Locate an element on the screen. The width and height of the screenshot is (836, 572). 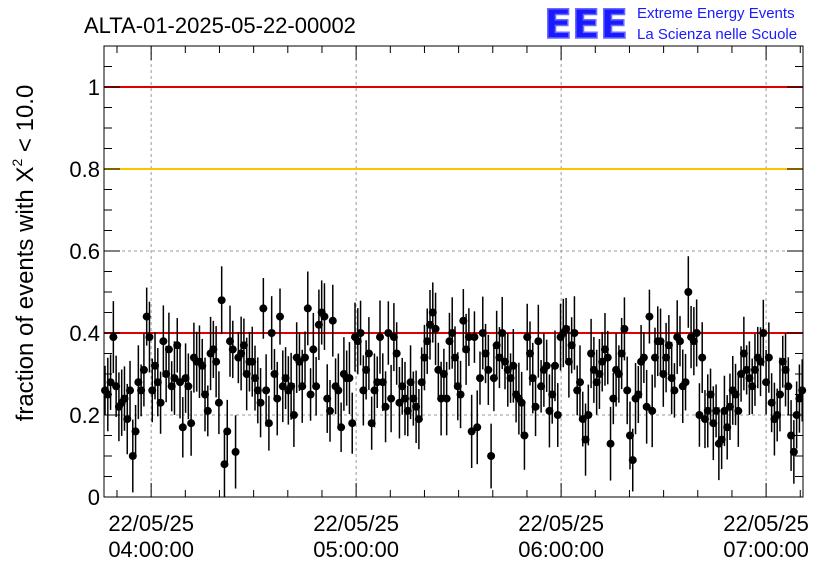
x-tick-date: 22/05/25 is located at coordinates (356, 523).